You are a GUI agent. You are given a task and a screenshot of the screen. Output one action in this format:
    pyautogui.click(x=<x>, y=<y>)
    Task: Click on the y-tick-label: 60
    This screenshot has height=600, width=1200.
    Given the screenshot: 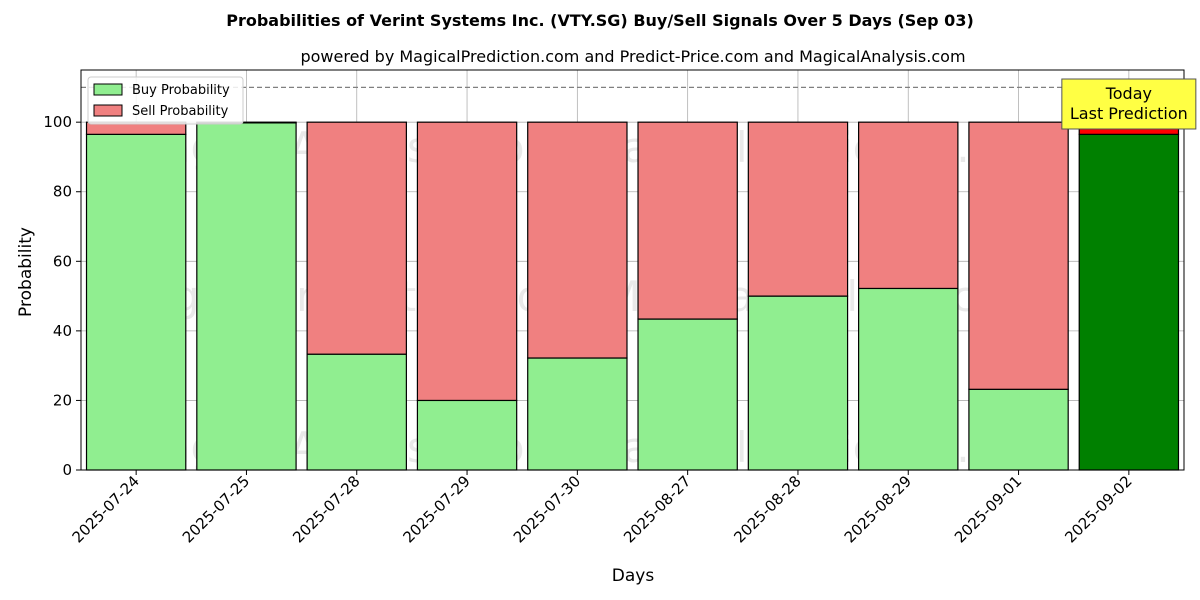 What is the action you would take?
    pyautogui.click(x=62, y=261)
    